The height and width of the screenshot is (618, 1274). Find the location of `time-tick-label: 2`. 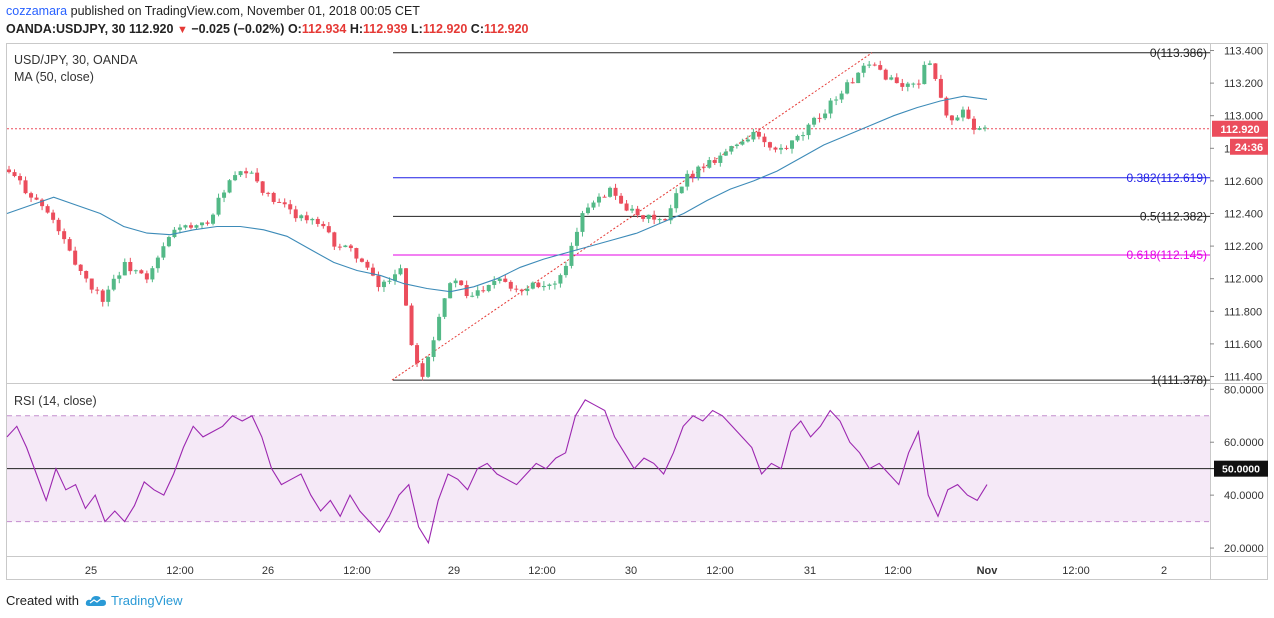

time-tick-label: 2 is located at coordinates (1164, 571).